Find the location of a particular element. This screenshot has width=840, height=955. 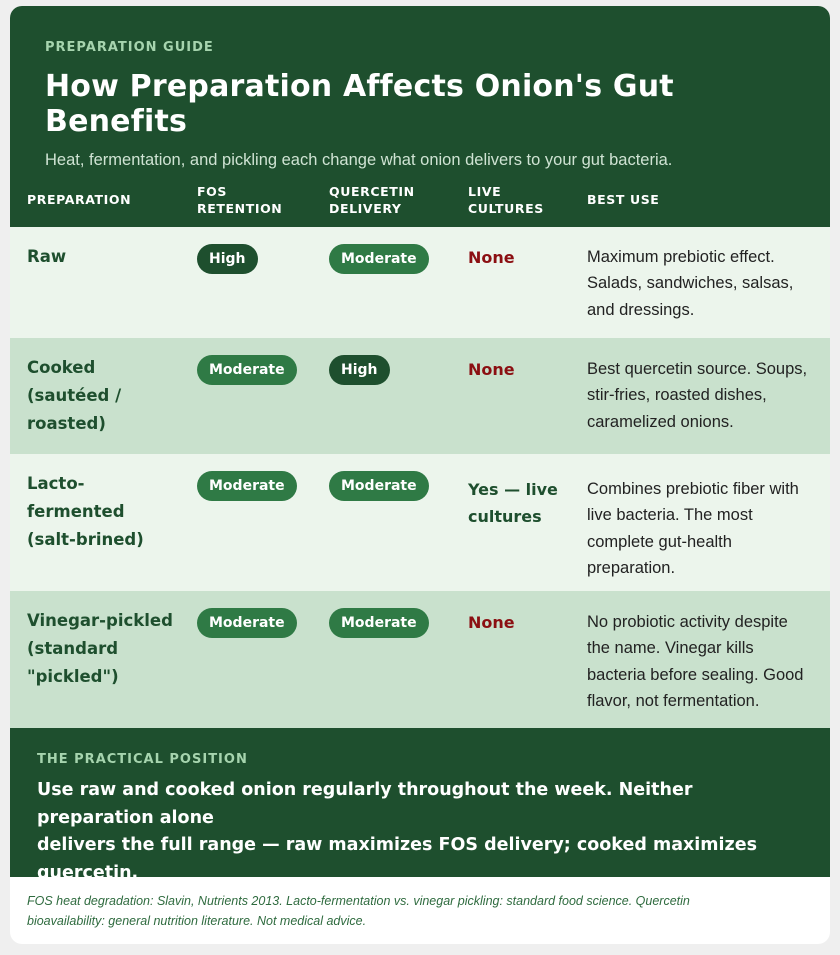

column-header-best-use: BEST USE is located at coordinates (623, 199).